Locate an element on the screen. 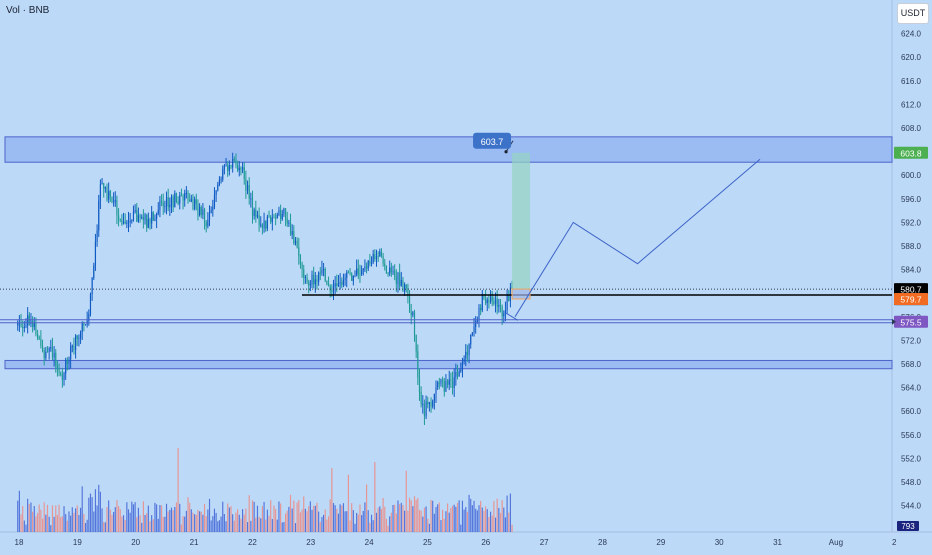  x-tick-label: 30 is located at coordinates (719, 542).